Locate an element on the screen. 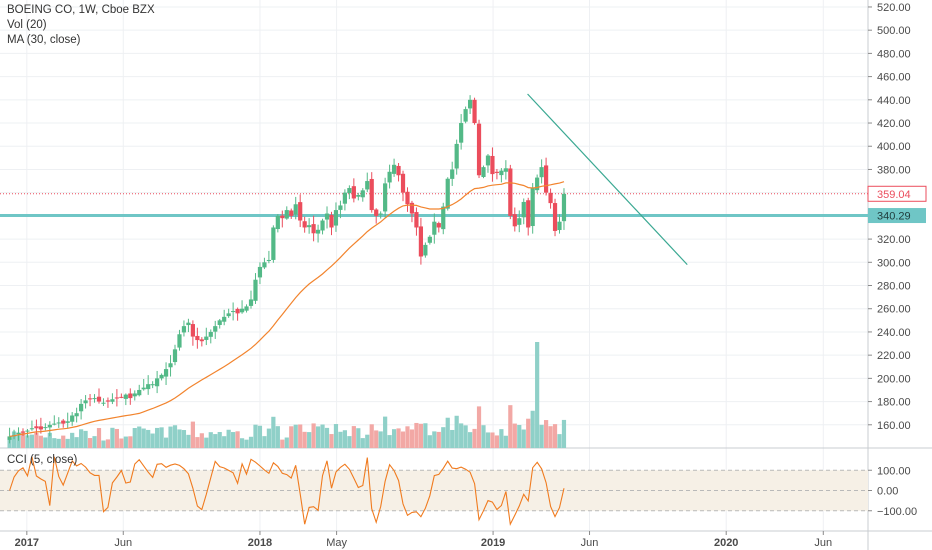  price-tags: 359.04 340.29 is located at coordinates (897, 204).